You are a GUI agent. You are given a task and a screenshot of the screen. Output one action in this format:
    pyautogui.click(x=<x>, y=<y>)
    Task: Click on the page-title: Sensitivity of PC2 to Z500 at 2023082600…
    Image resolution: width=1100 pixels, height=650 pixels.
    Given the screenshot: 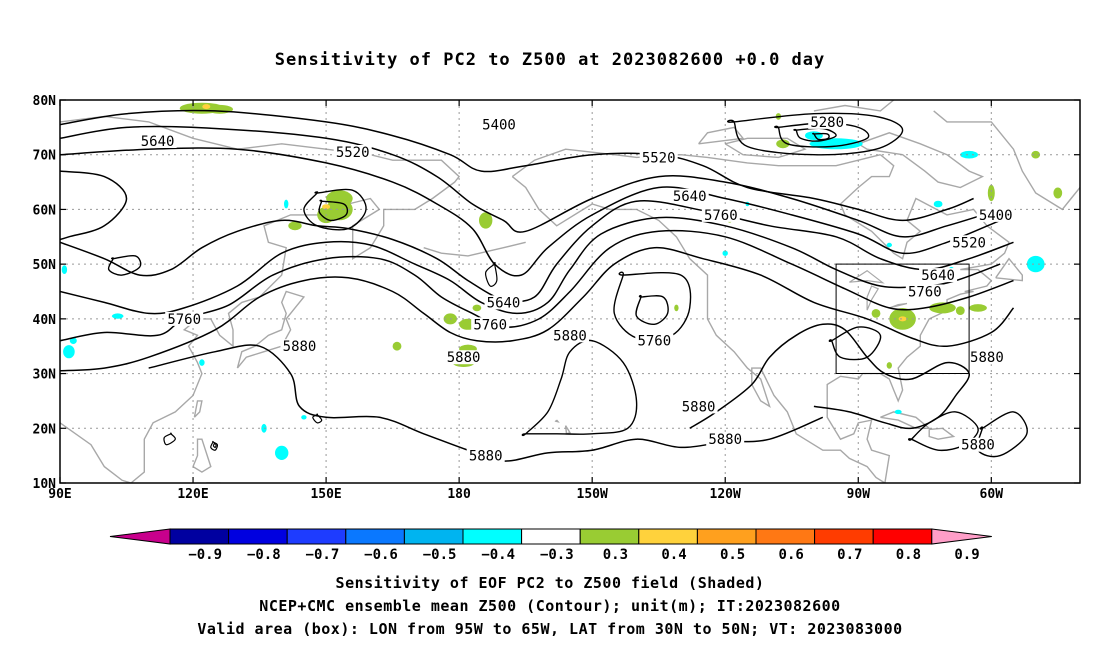 What is the action you would take?
    pyautogui.click(x=550, y=60)
    